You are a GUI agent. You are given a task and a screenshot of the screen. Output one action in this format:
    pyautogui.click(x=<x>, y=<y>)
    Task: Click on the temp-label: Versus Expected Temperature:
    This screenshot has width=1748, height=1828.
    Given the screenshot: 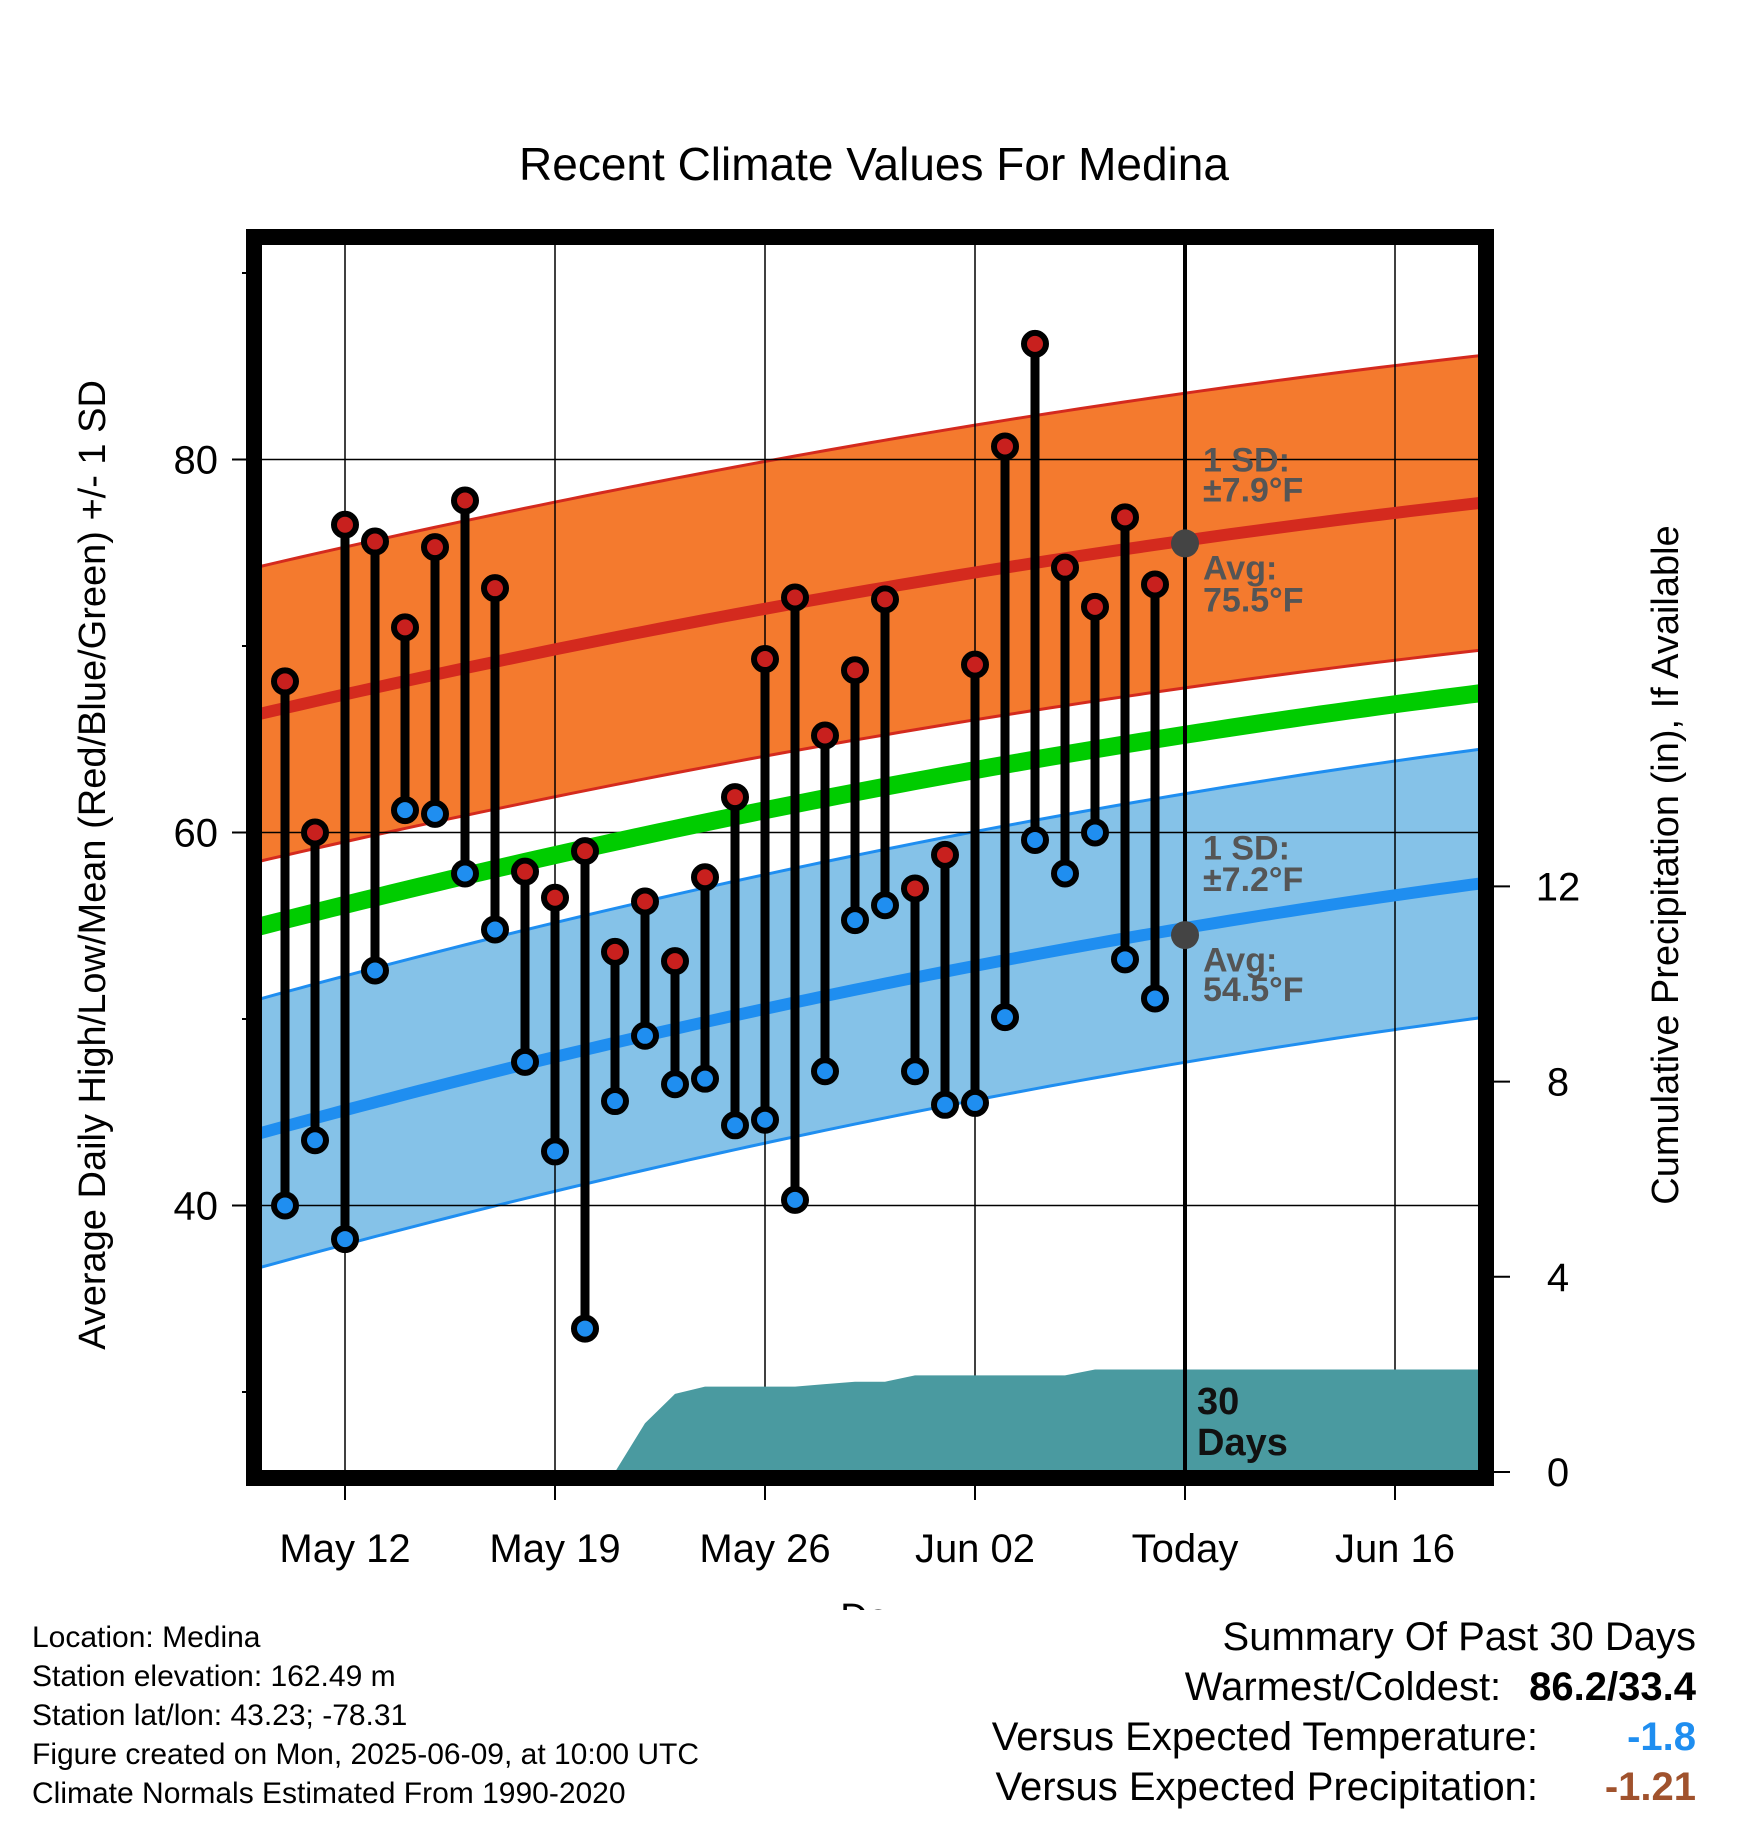 What is the action you would take?
    pyautogui.click(x=1264, y=1737)
    